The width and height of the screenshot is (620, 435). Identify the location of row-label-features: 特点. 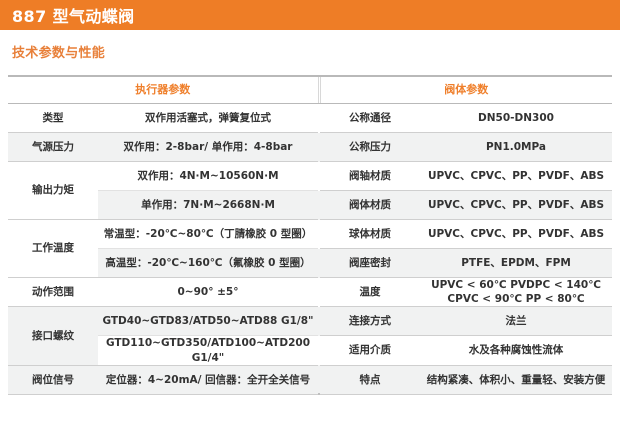
(370, 380).